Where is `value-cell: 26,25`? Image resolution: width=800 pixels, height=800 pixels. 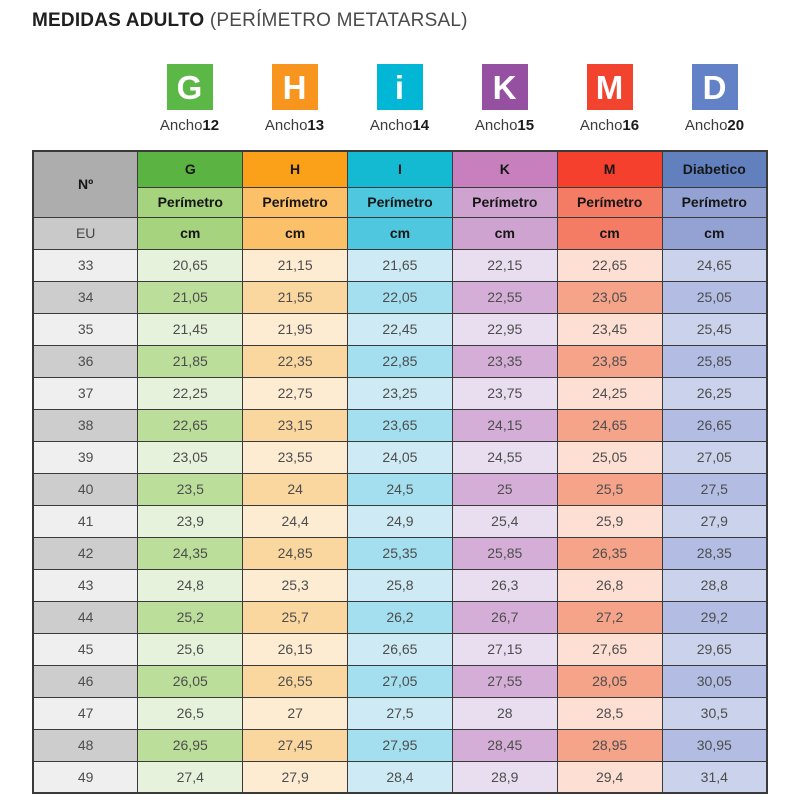 value-cell: 26,25 is located at coordinates (714, 393).